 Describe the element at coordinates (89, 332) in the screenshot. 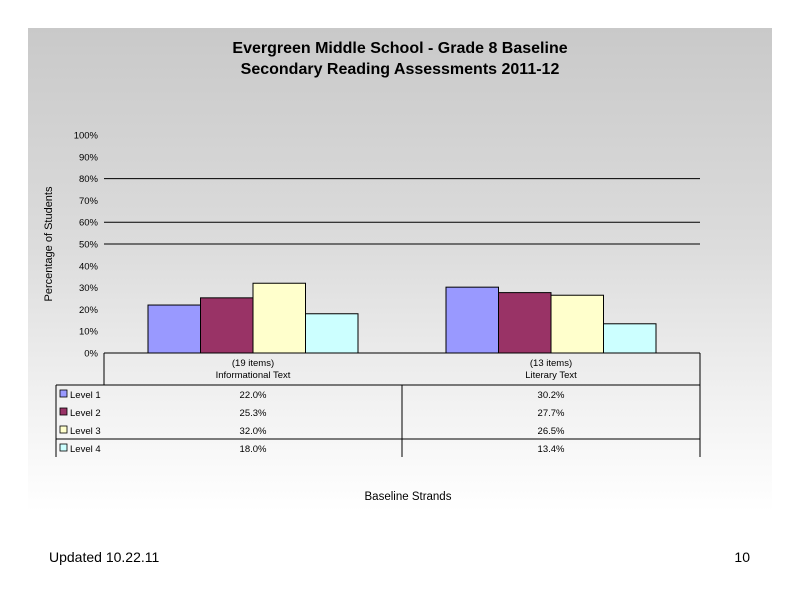

I see `y-tick-label: 10%` at that location.